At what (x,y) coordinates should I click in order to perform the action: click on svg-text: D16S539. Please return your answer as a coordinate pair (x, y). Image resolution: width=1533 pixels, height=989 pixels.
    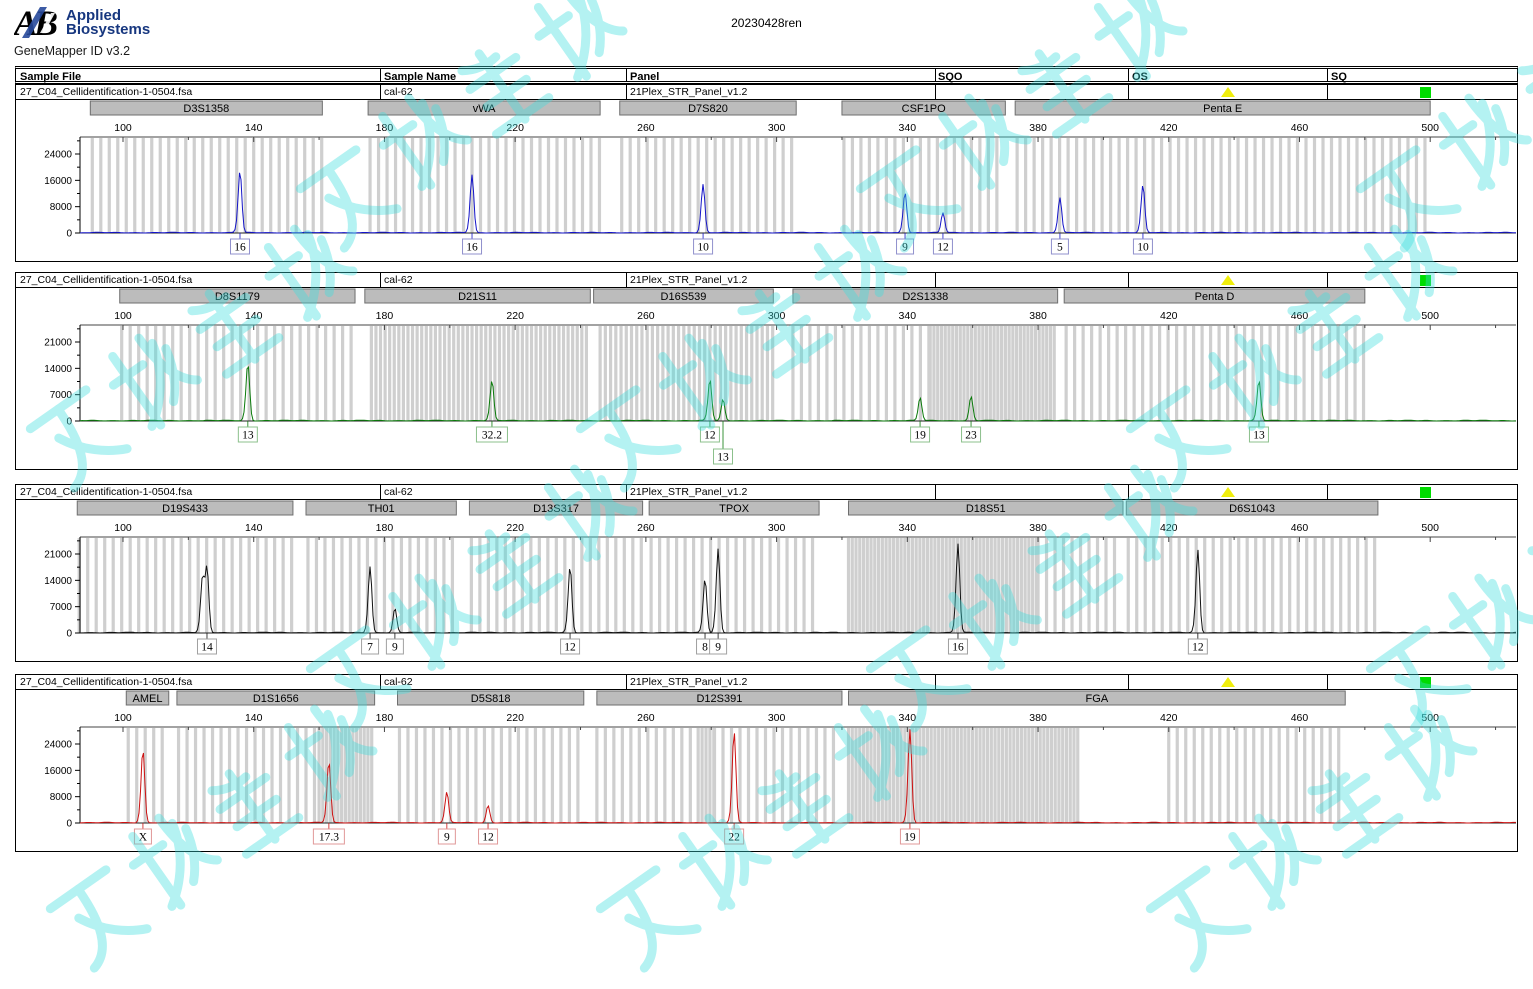
    Looking at the image, I should click on (684, 297).